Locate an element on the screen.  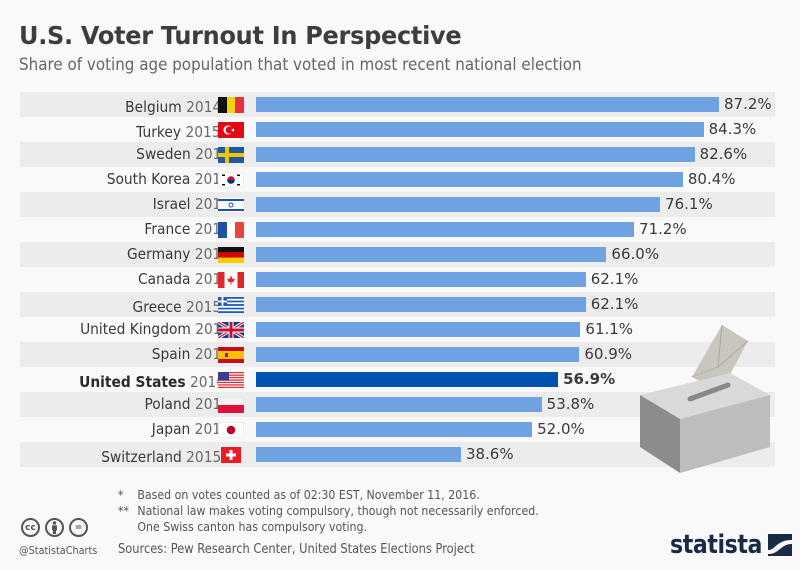
chart-title: U.S. Voter Turnout In Perspective is located at coordinates (240, 35).